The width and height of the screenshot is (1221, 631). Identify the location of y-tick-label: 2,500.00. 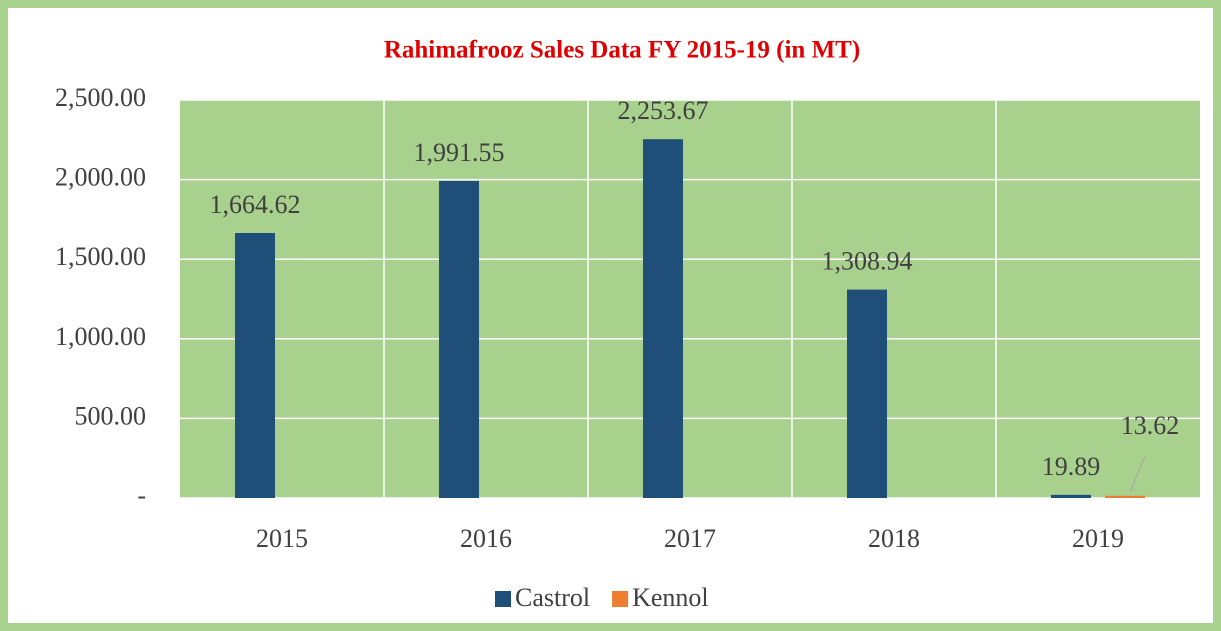
(100, 97).